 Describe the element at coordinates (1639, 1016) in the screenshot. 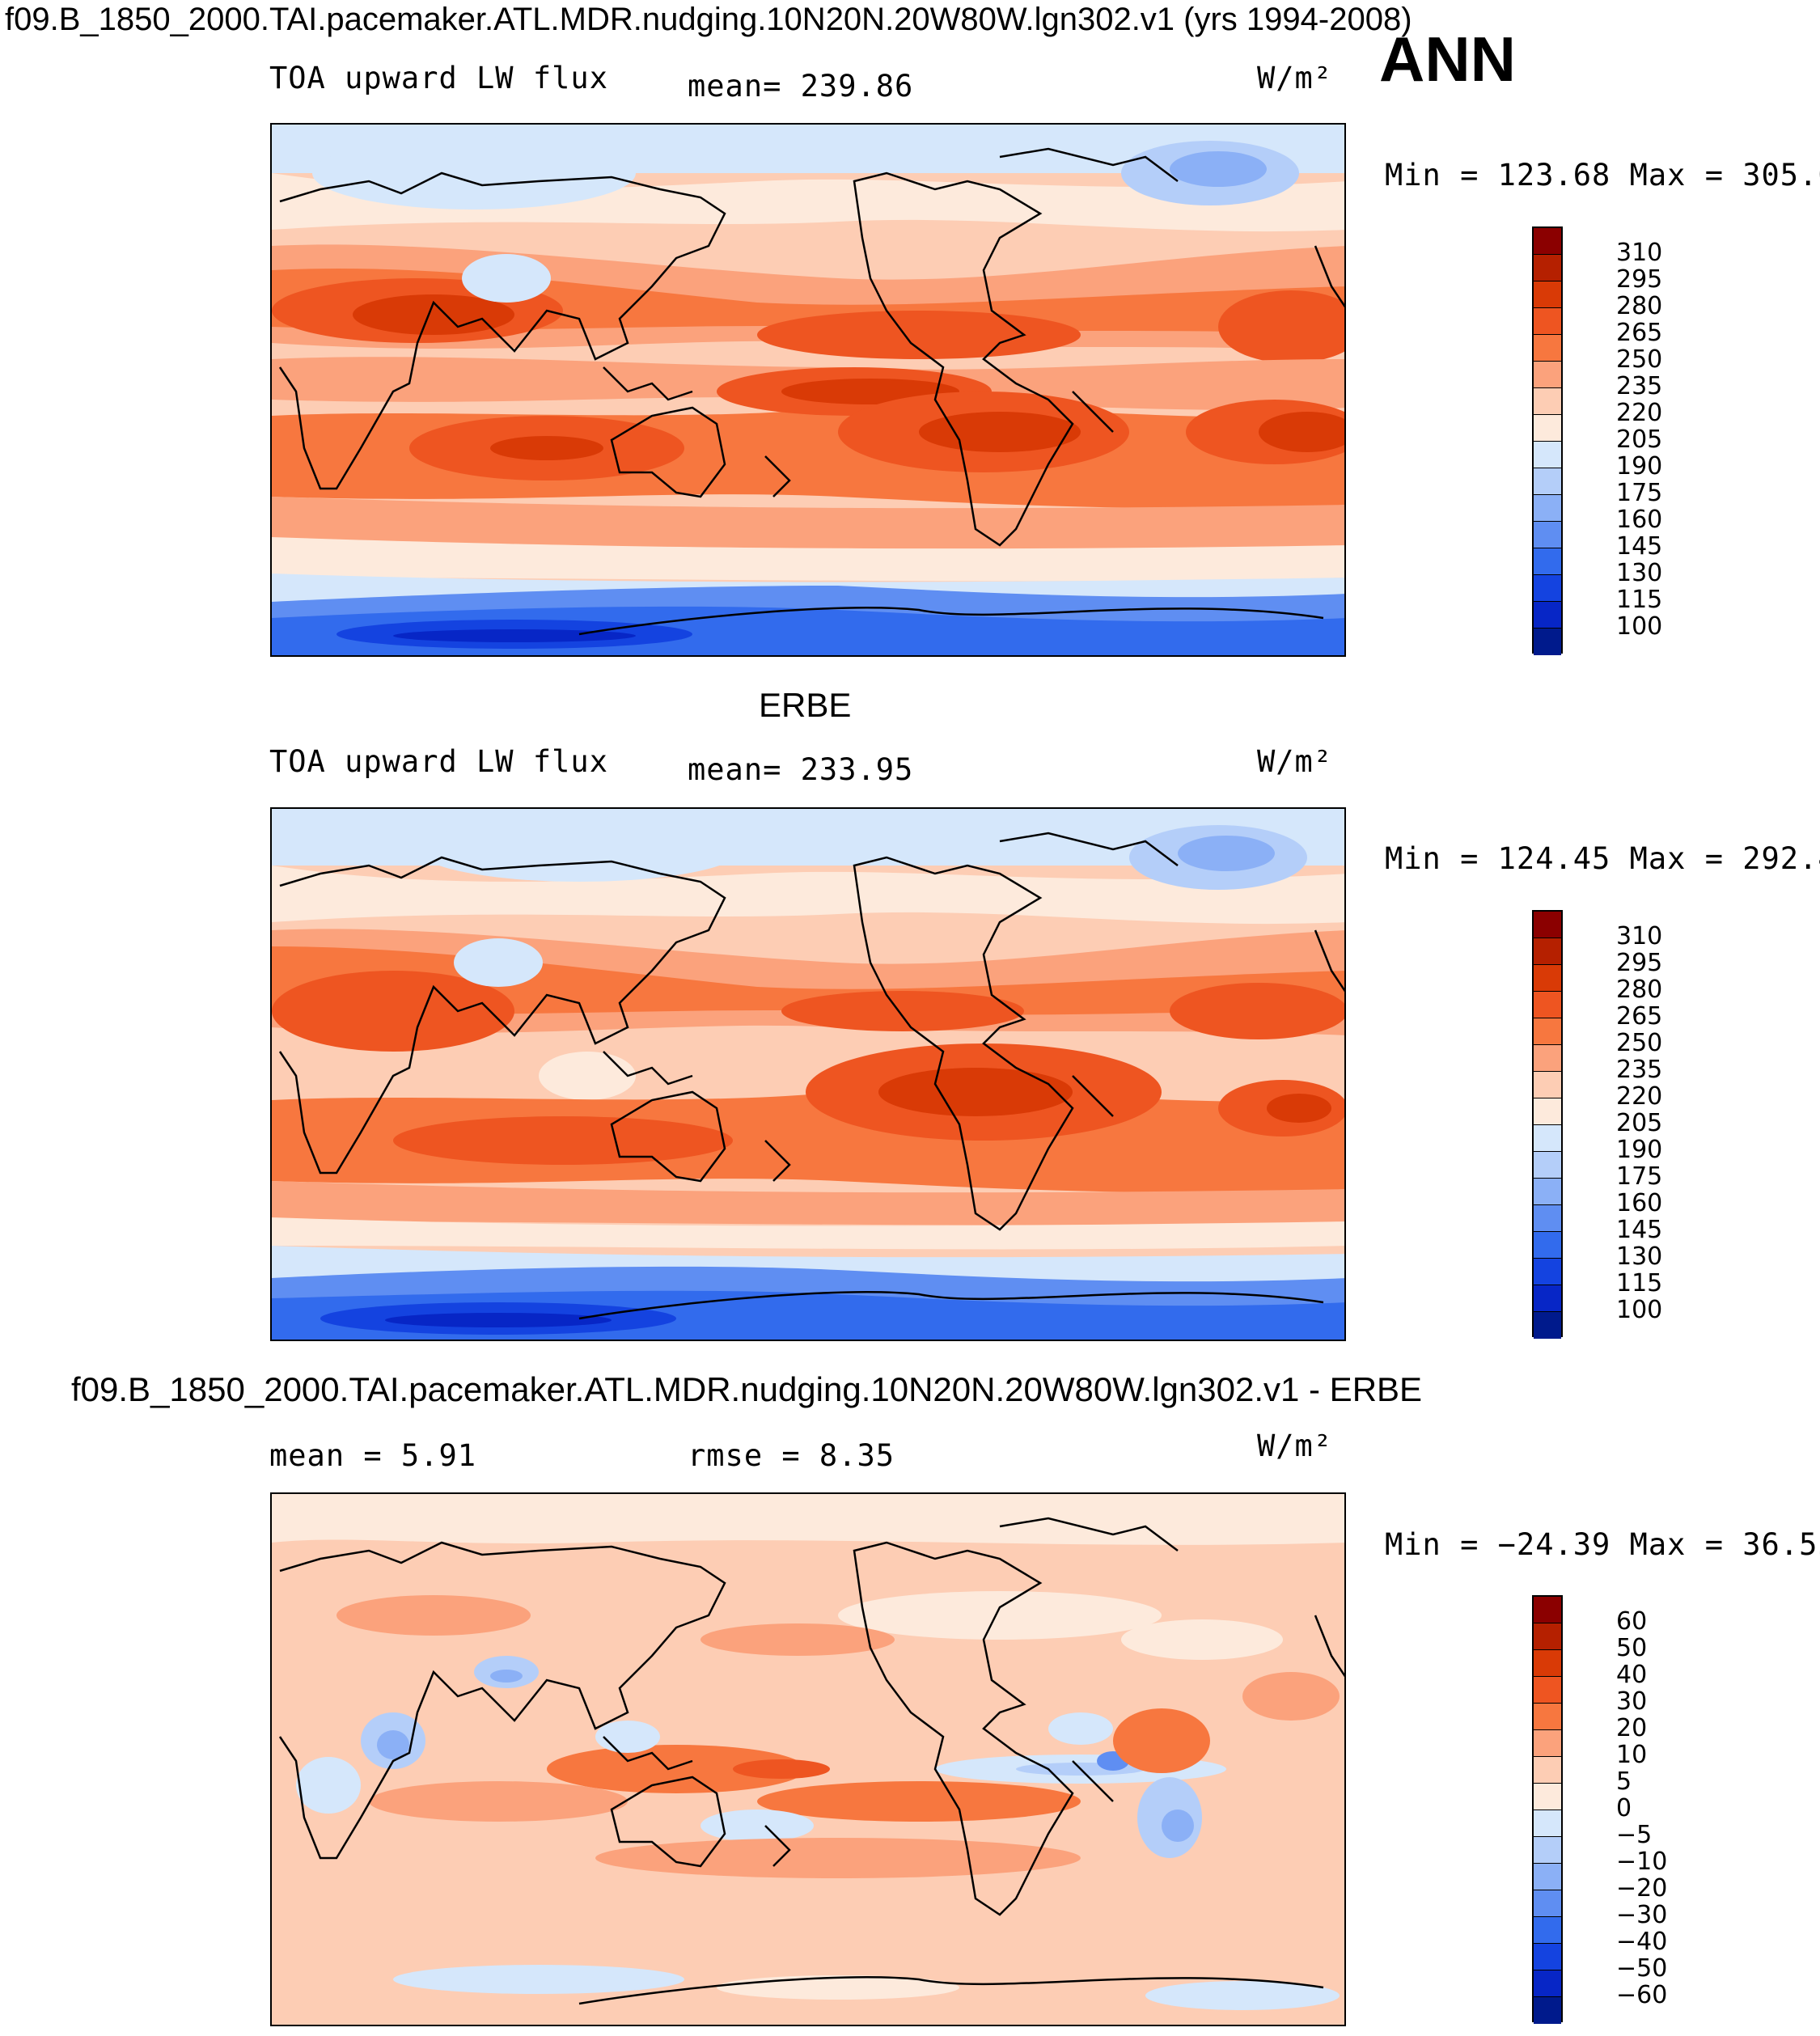

I see `colorbar-tick-label: 265` at that location.